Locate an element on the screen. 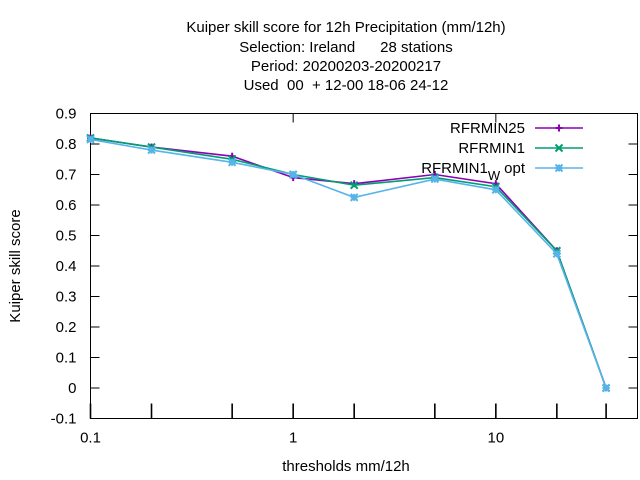  legend-item: RFRMIN25 is located at coordinates (516, 128).